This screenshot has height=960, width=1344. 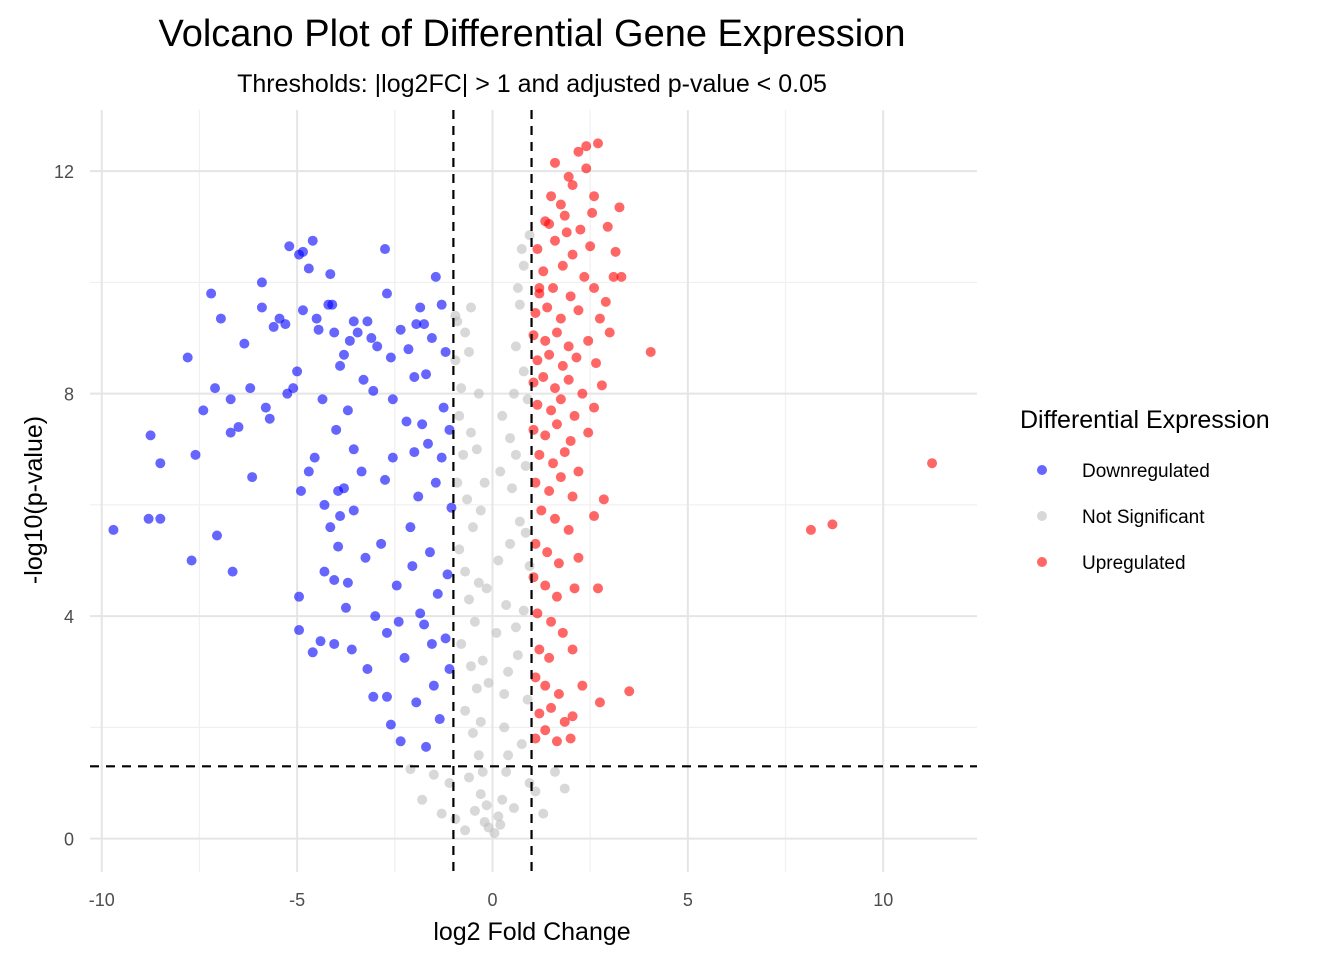 What do you see at coordinates (282, 493) in the screenshot?
I see `series-downregulated` at bounding box center [282, 493].